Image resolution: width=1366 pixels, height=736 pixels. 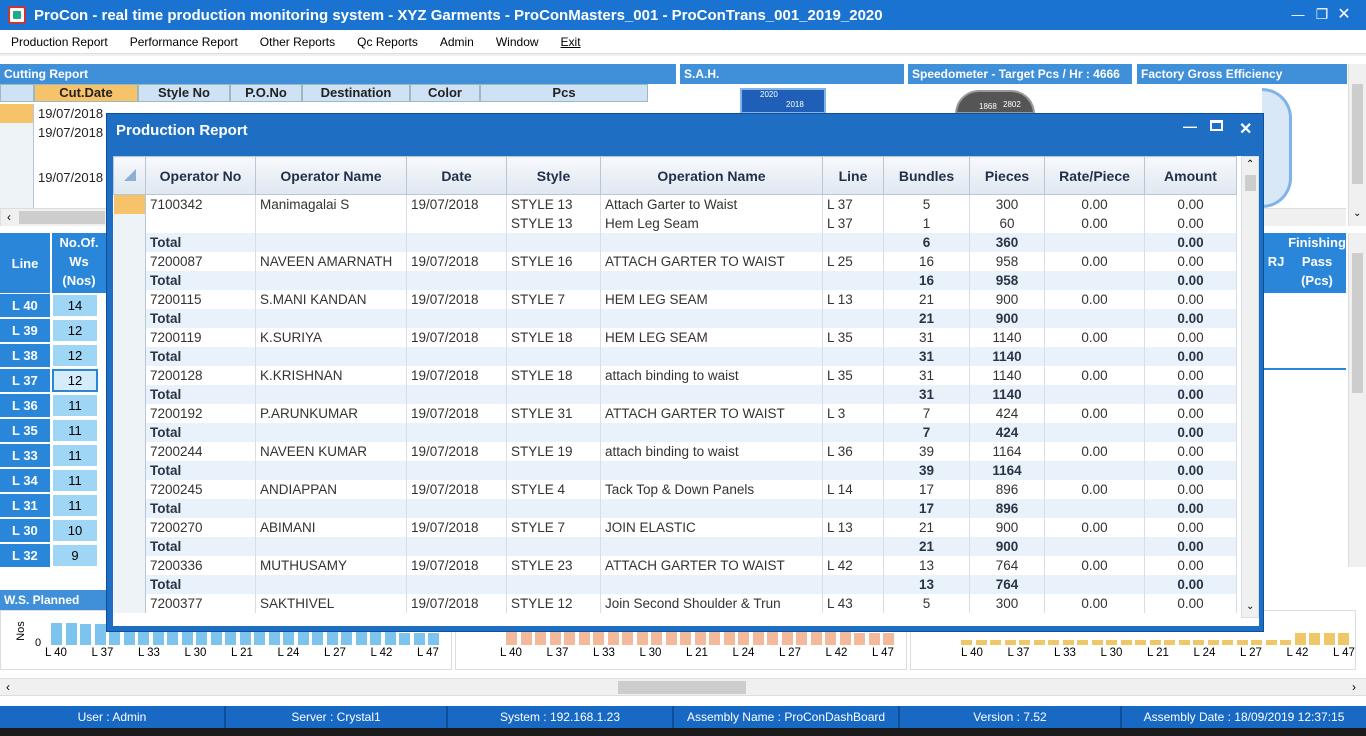 What do you see at coordinates (1250, 387) in the screenshot?
I see `production-vertical-scrollbar: ⌃ ⌄` at bounding box center [1250, 387].